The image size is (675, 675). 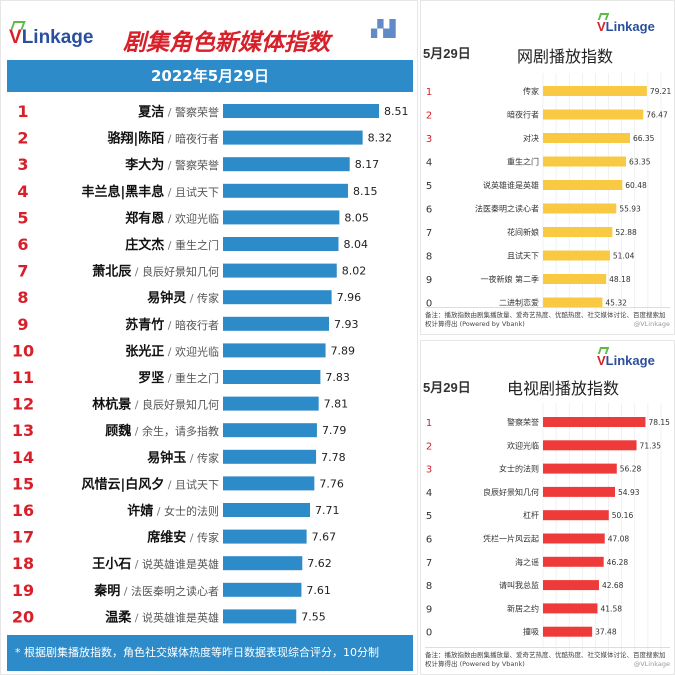 I want to click on character-name: 萧北辰, so click(x=112, y=272).